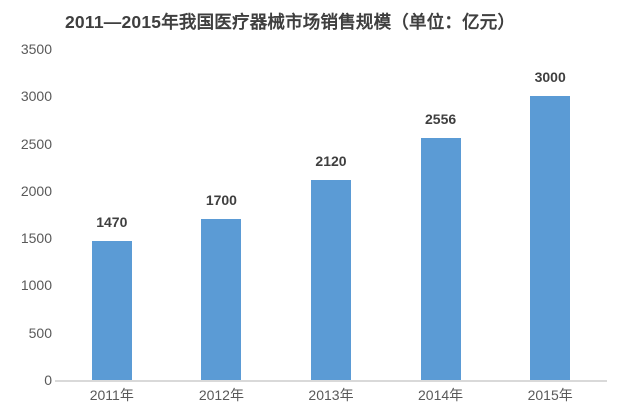  Describe the element at coordinates (36, 96) in the screenshot. I see `y-tick-label: 3000` at that location.